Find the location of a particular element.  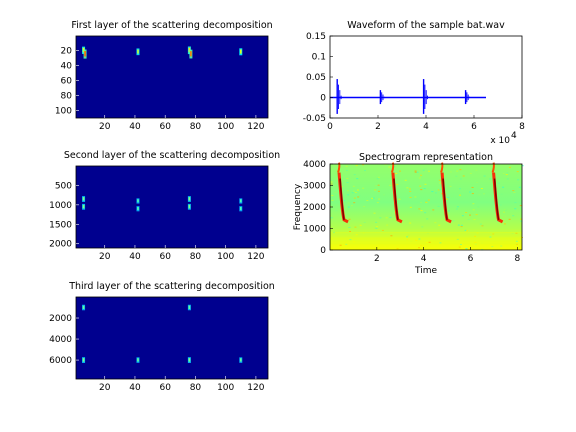

panel-title: Waveform of the sample bat.wav is located at coordinates (426, 25).